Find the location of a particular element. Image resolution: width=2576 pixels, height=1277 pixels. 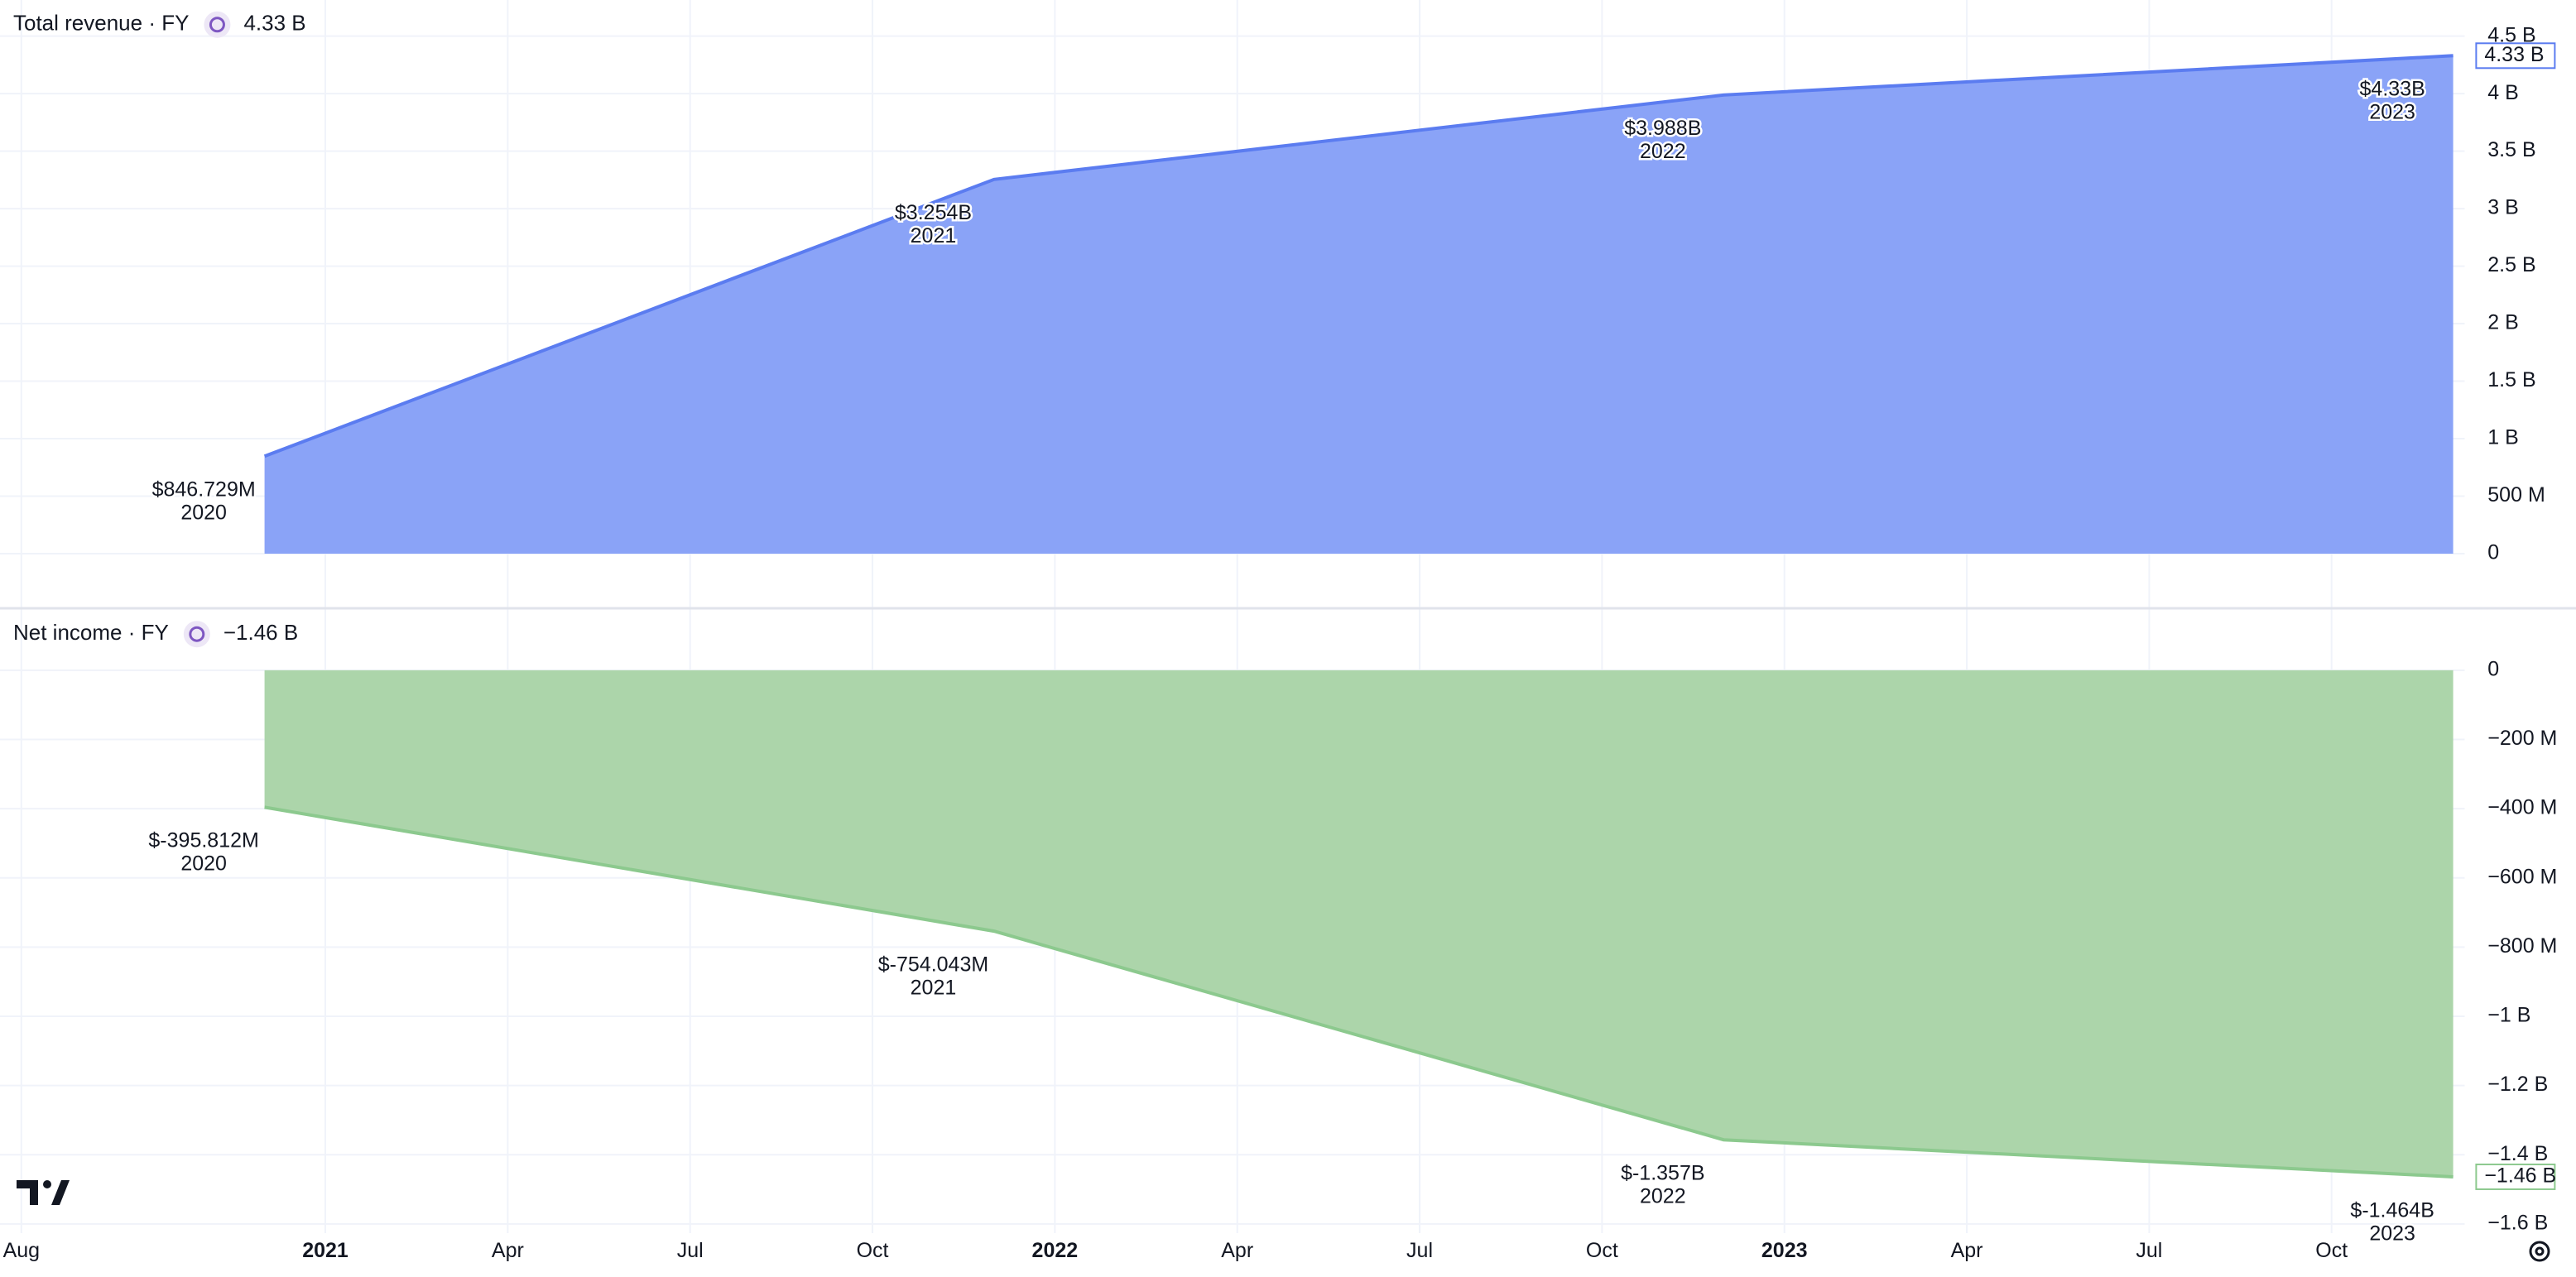

x-tick-label: Aug is located at coordinates (21, 1250).